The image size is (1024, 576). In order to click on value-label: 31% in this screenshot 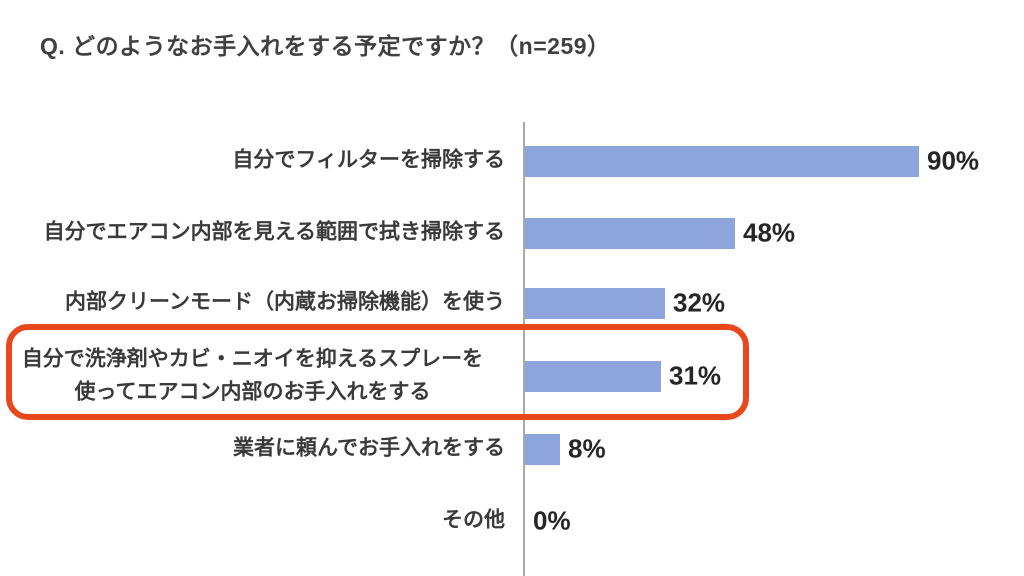, I will do `click(695, 375)`.